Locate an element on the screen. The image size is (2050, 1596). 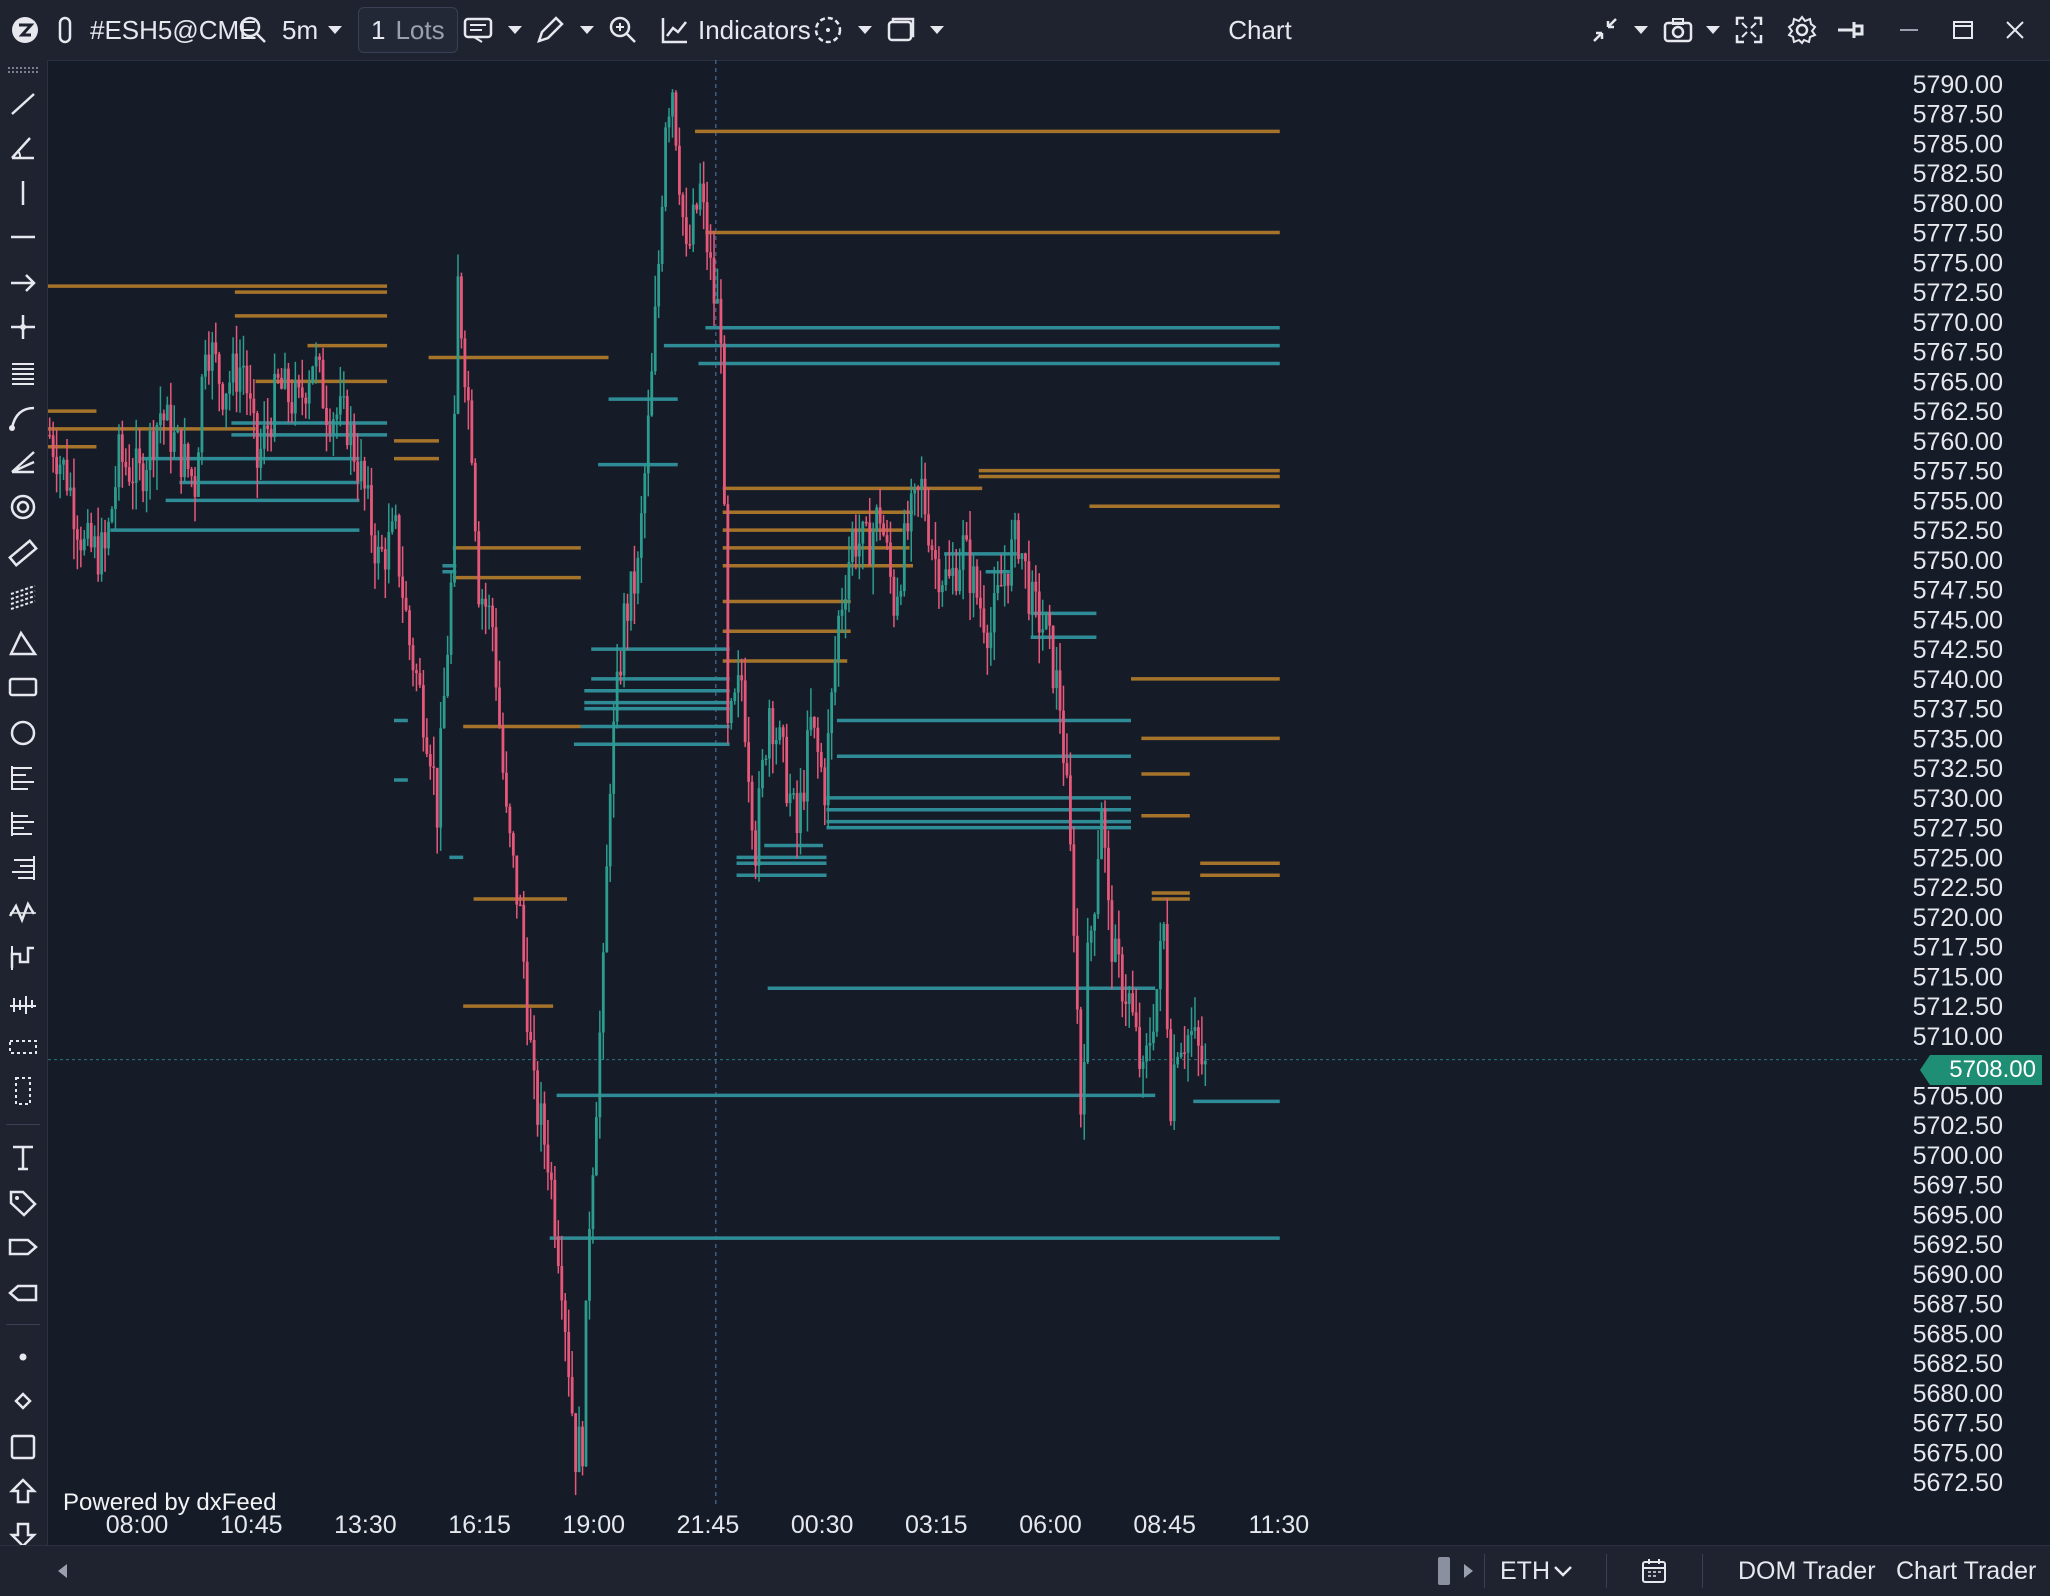
cycles-icon is located at coordinates (23, 1003).